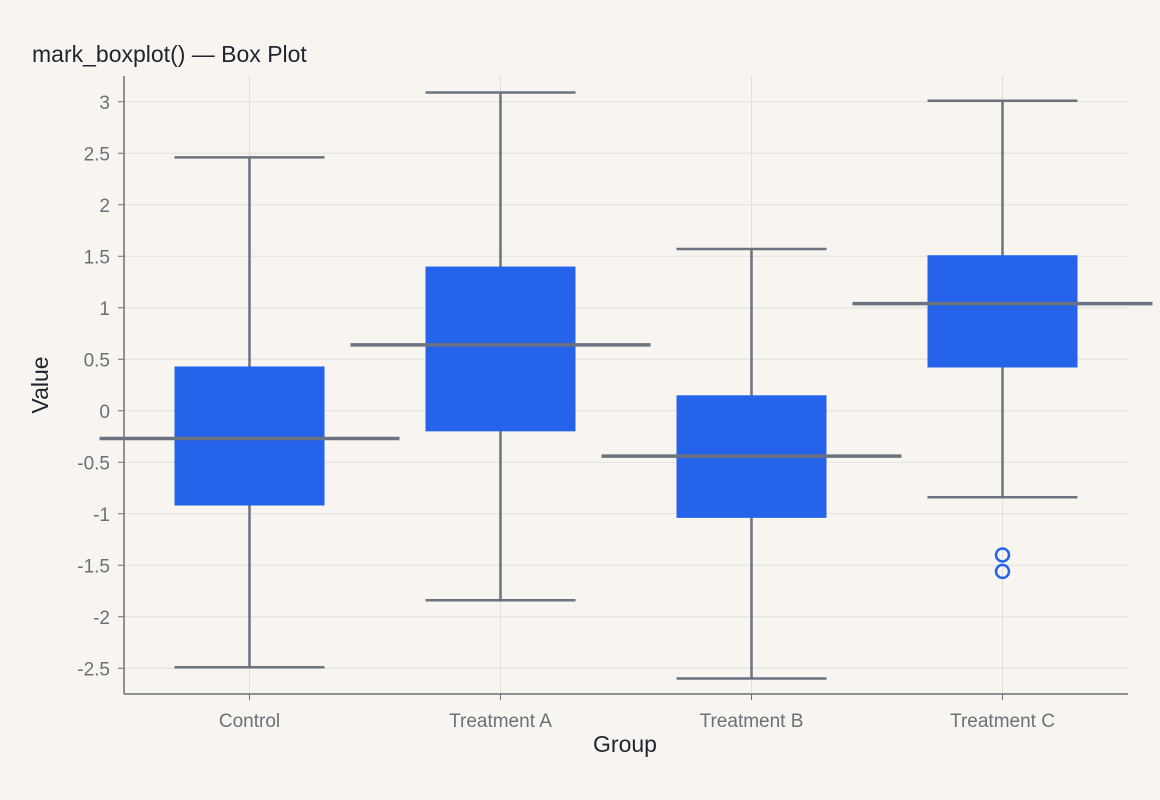  Describe the element at coordinates (93, 669) in the screenshot. I see `y-tick-label: -2.5` at that location.